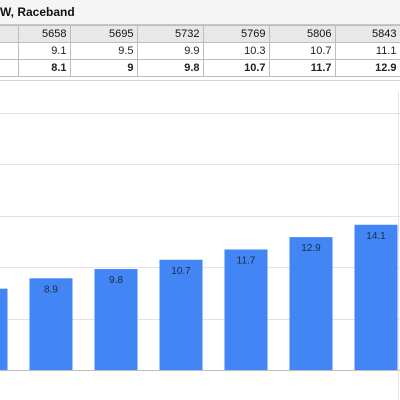 The width and height of the screenshot is (400, 400). I want to click on header-row: 5658 5695 5732 5769 5806 5843, so click(200, 34).